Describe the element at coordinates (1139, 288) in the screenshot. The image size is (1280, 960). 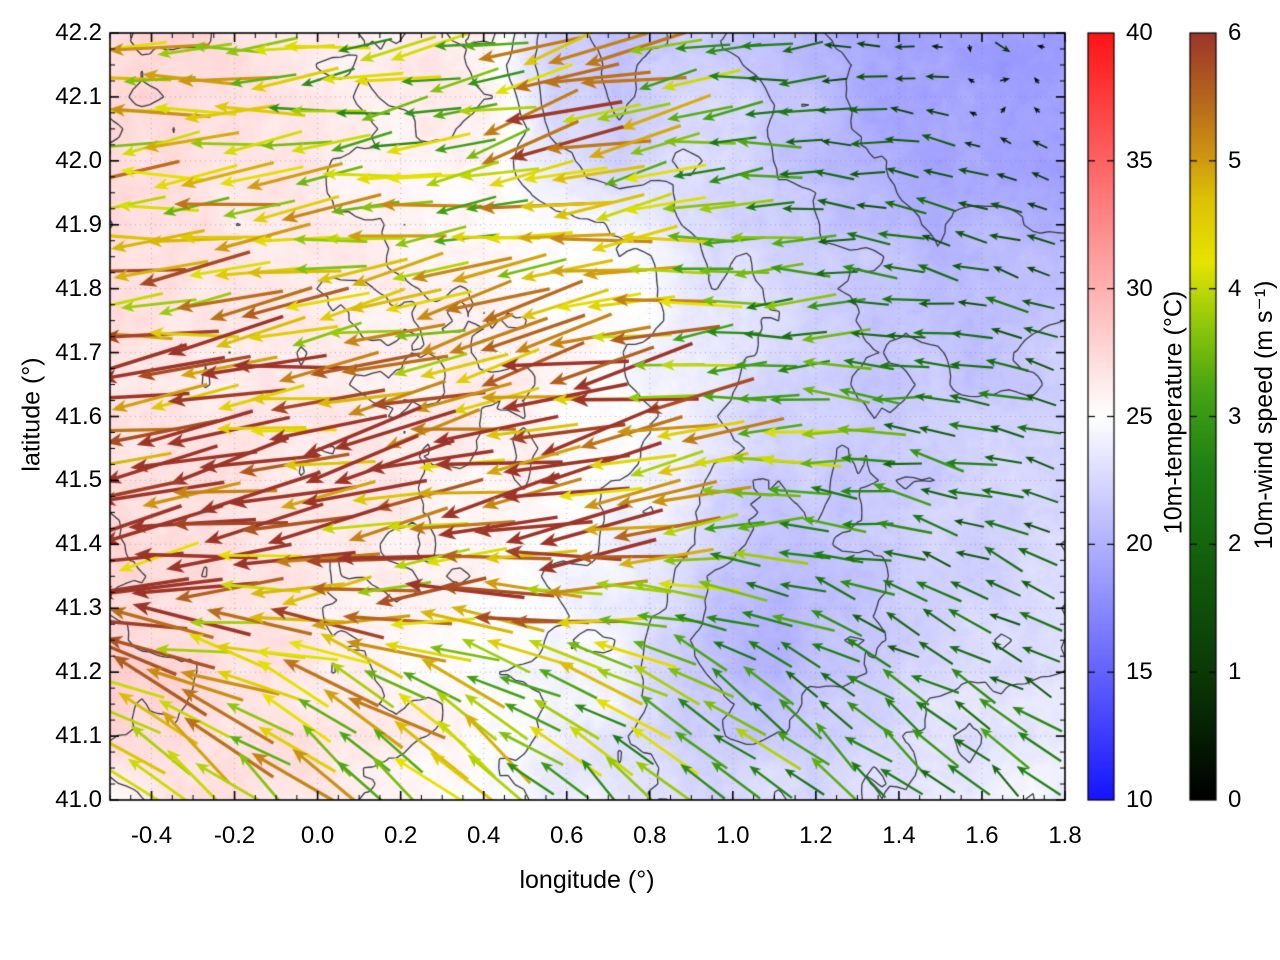
I see `temperature-colorbar-tick-label: 30` at that location.